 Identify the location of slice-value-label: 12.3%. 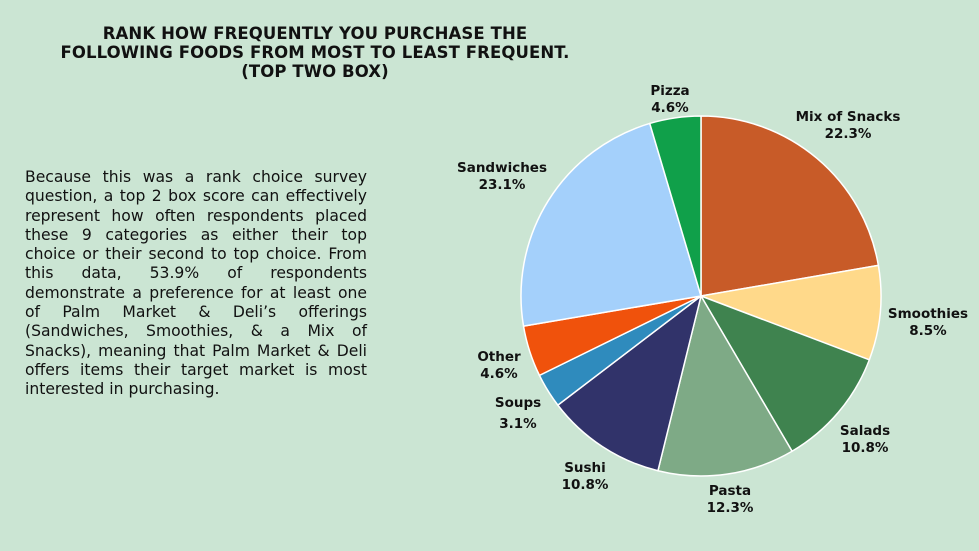
(730, 508).